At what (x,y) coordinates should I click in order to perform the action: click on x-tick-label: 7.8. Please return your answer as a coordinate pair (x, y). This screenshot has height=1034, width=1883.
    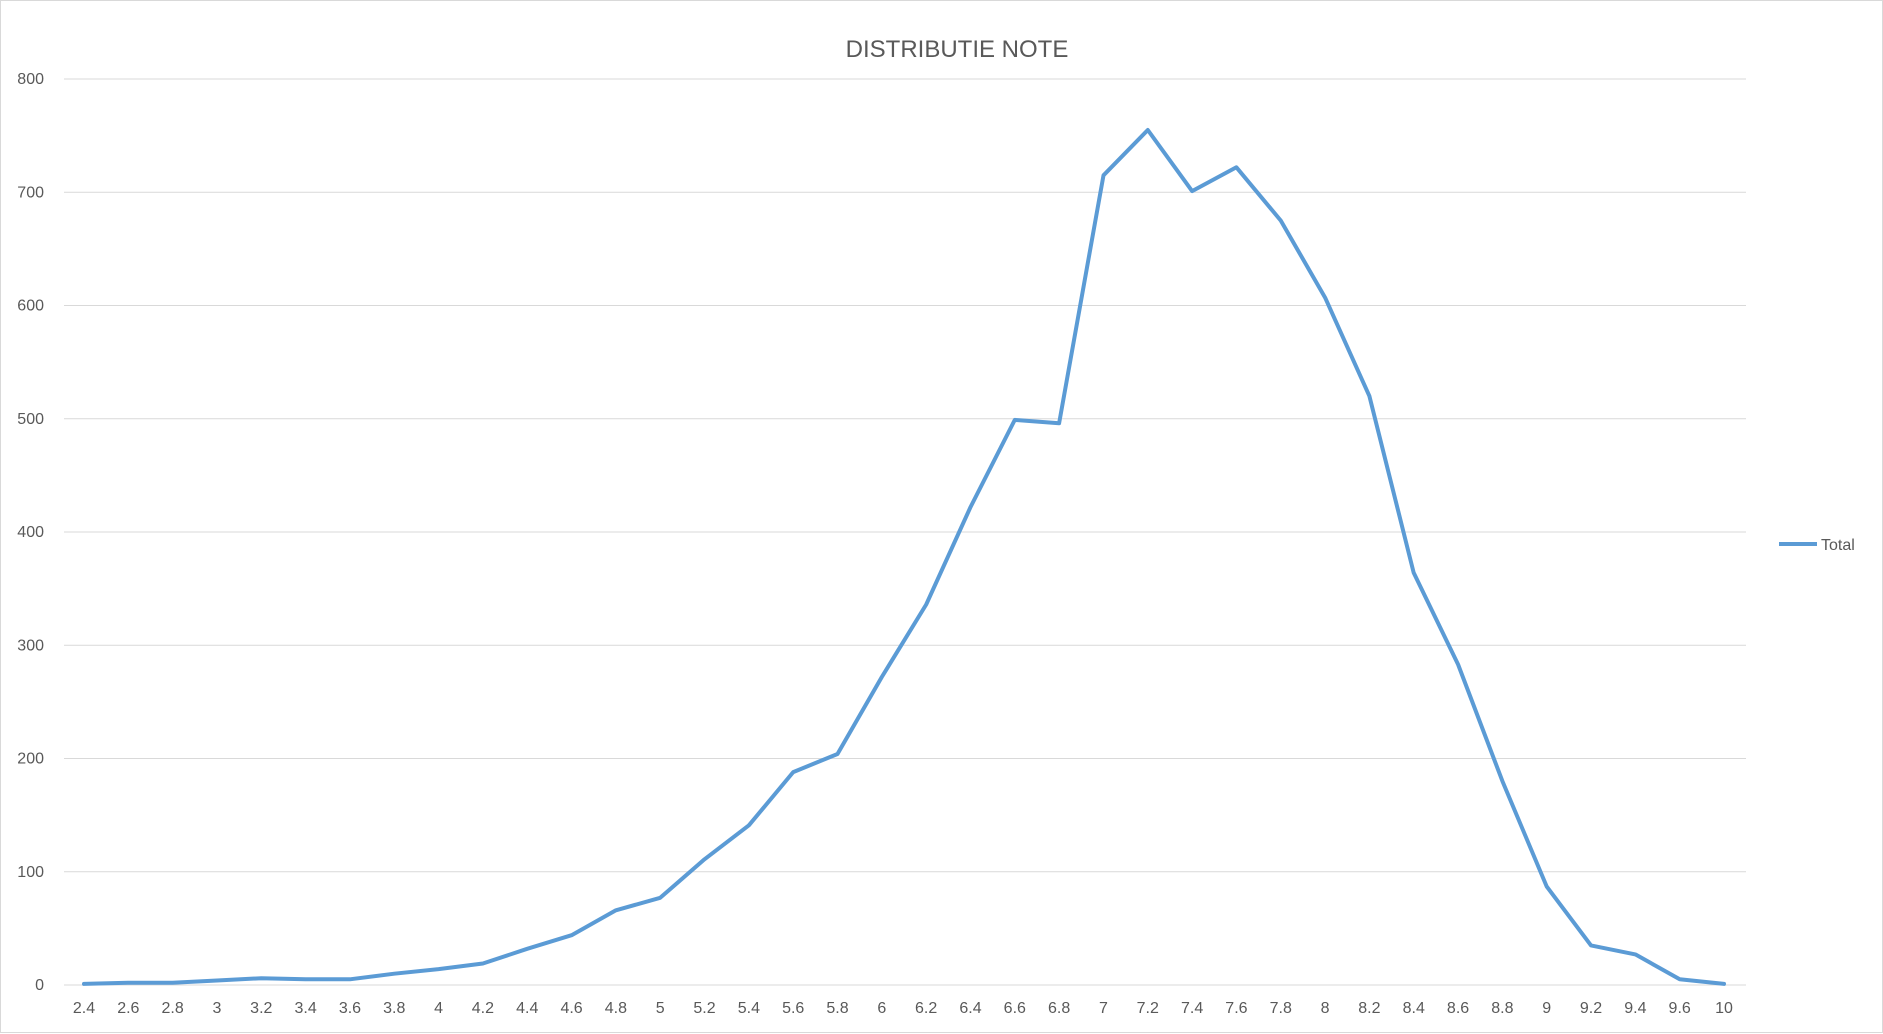
    Looking at the image, I should click on (1281, 1008).